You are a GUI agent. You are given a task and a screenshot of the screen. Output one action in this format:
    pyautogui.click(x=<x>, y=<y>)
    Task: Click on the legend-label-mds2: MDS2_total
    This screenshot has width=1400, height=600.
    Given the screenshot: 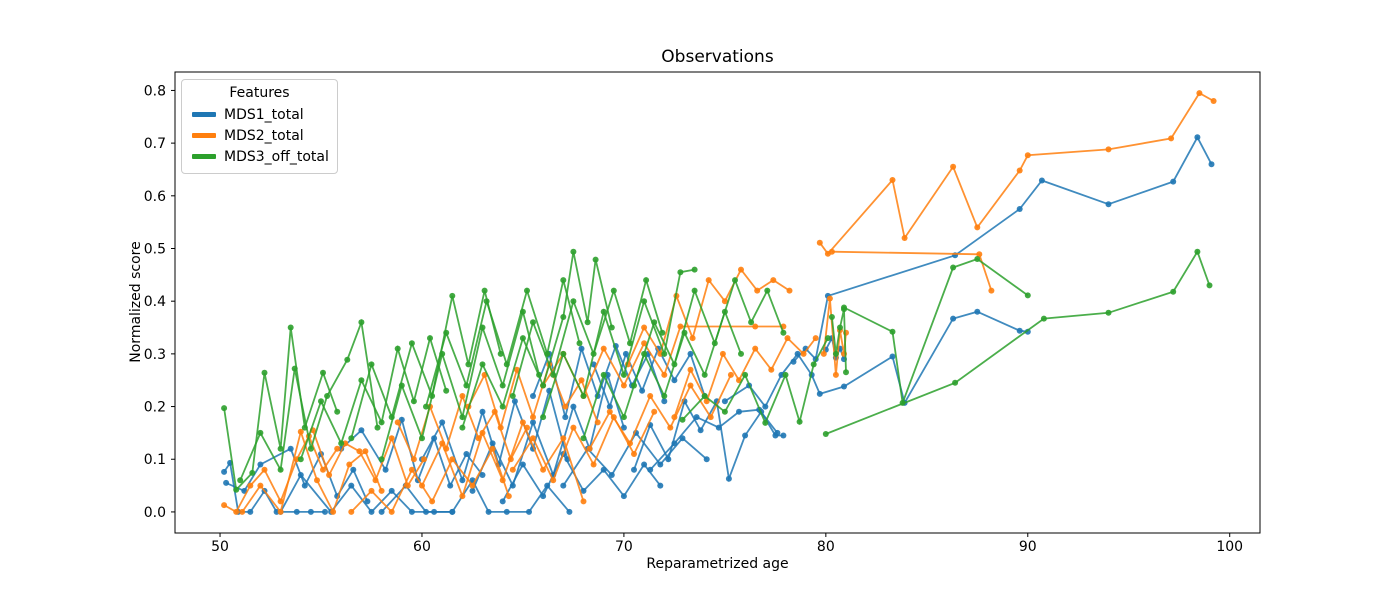 What is the action you would take?
    pyautogui.click(x=264, y=135)
    